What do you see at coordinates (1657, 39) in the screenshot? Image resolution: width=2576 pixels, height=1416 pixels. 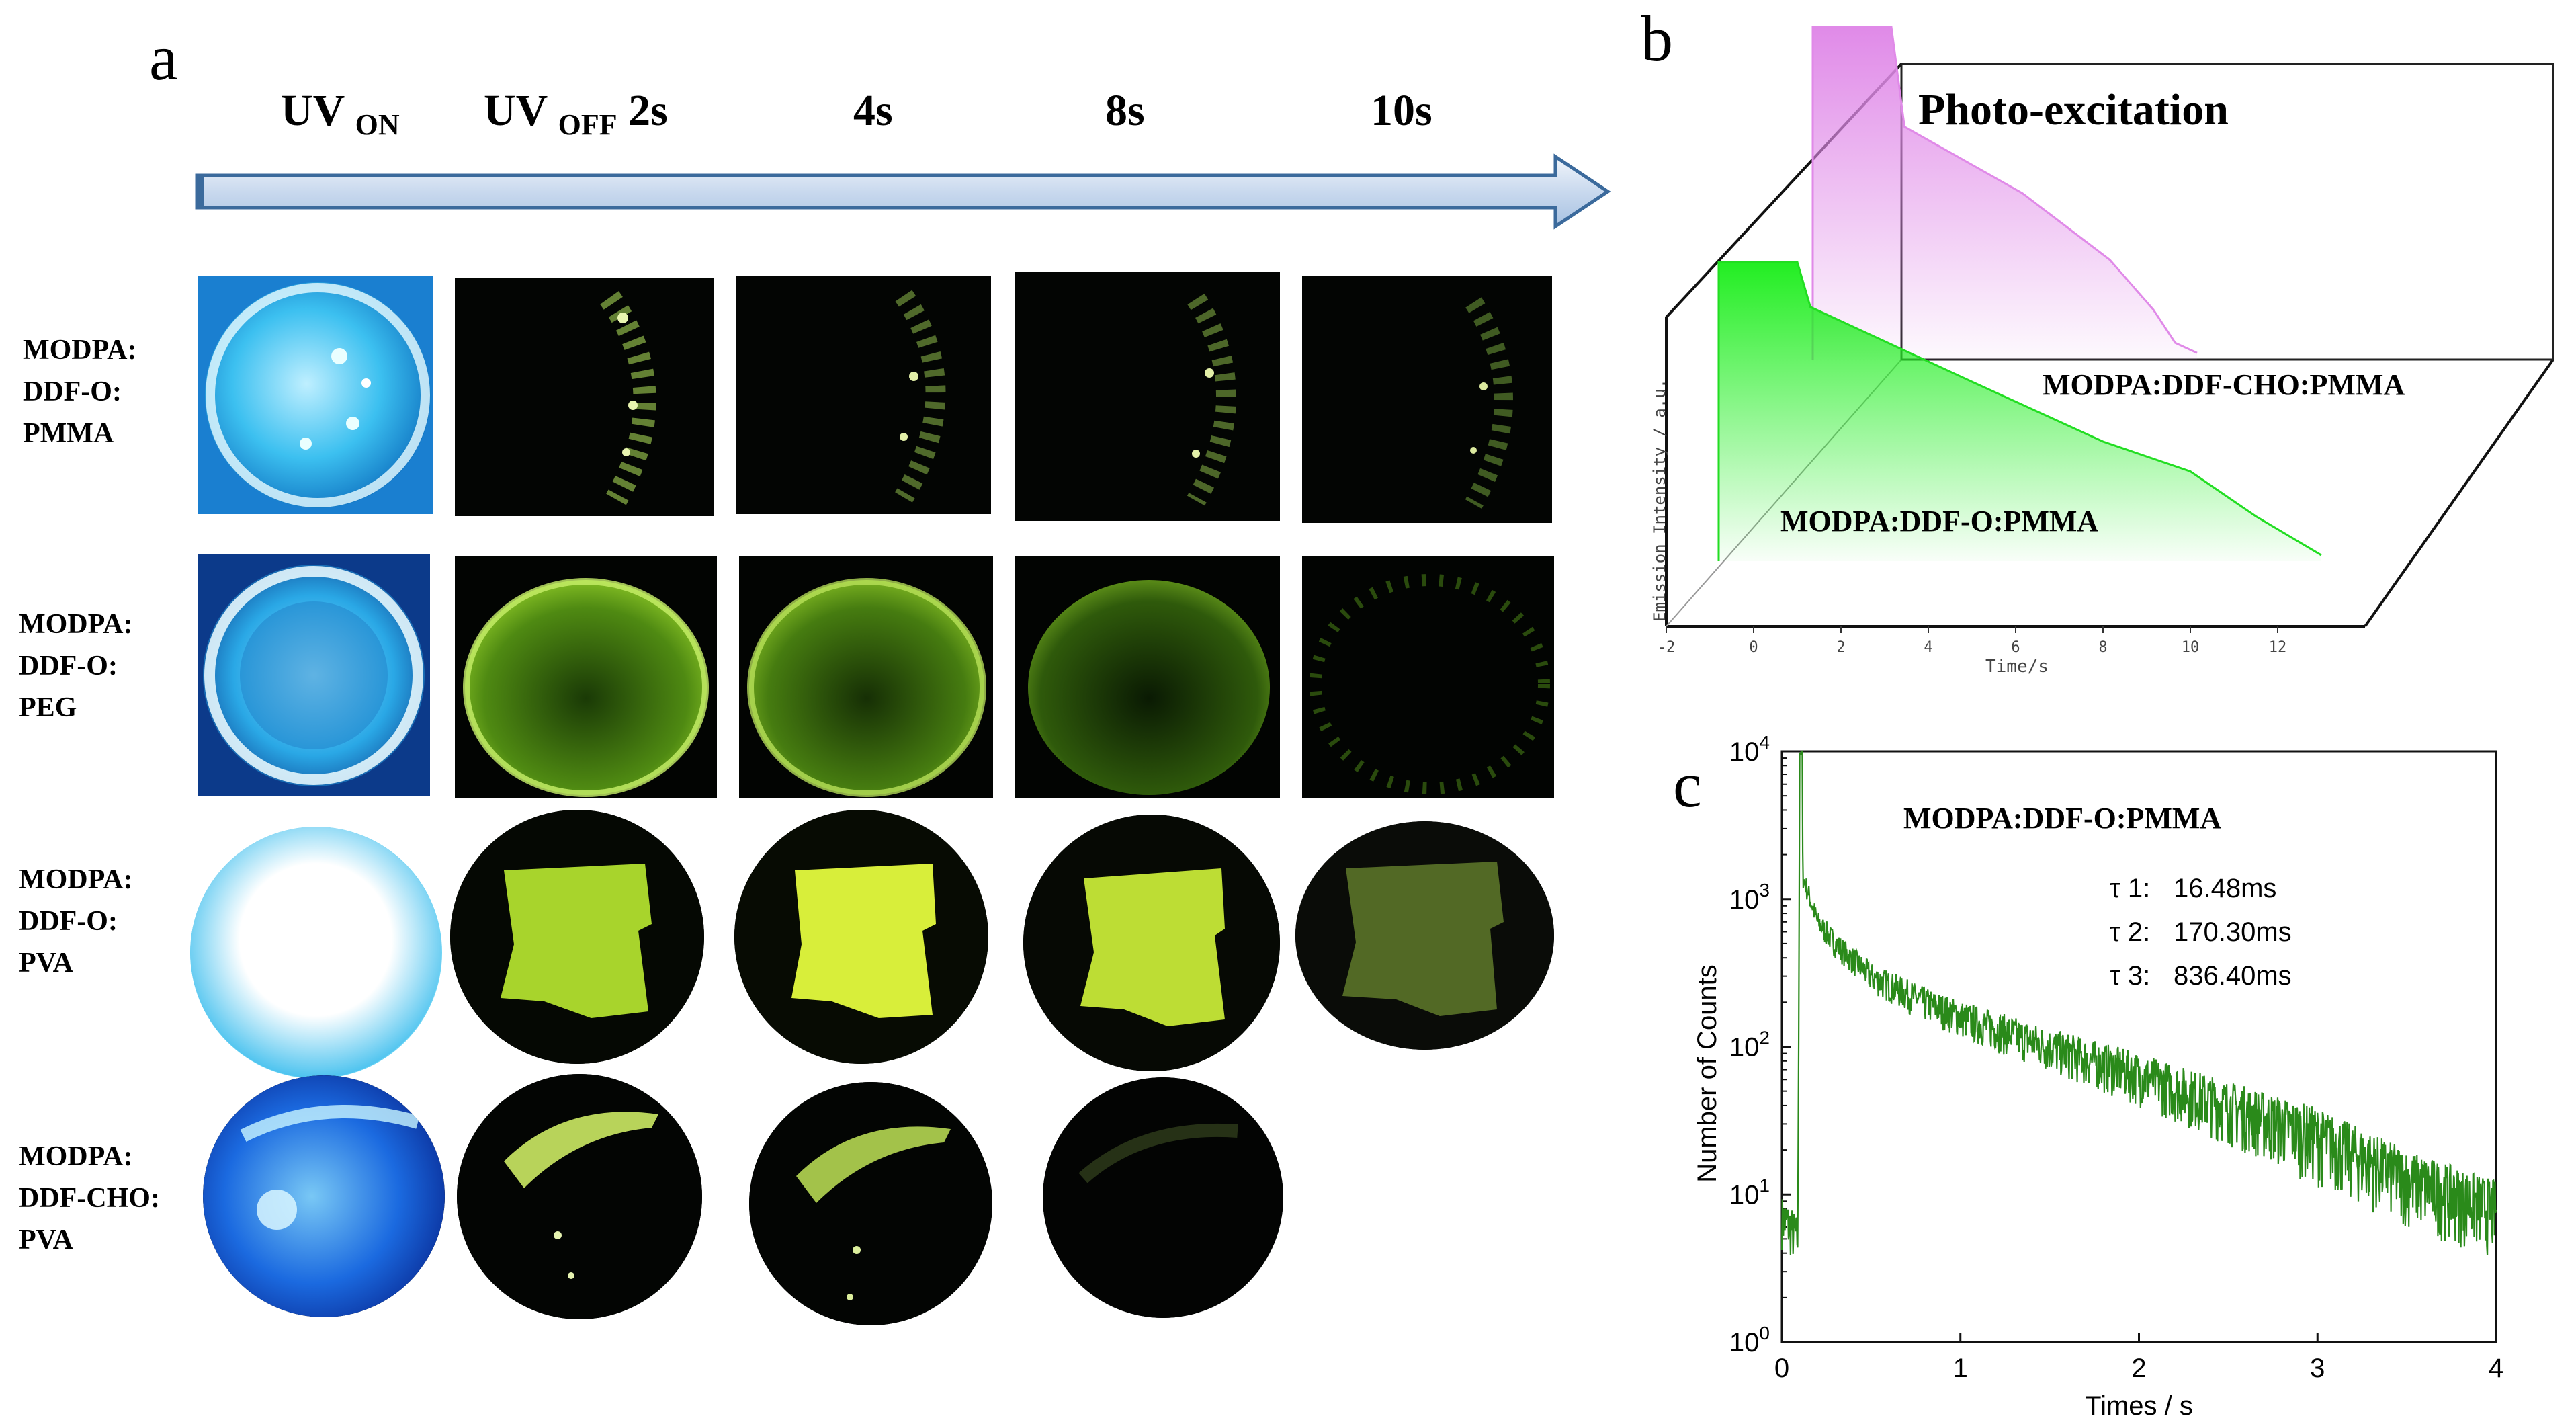 I see `panel-b-letter: b` at bounding box center [1657, 39].